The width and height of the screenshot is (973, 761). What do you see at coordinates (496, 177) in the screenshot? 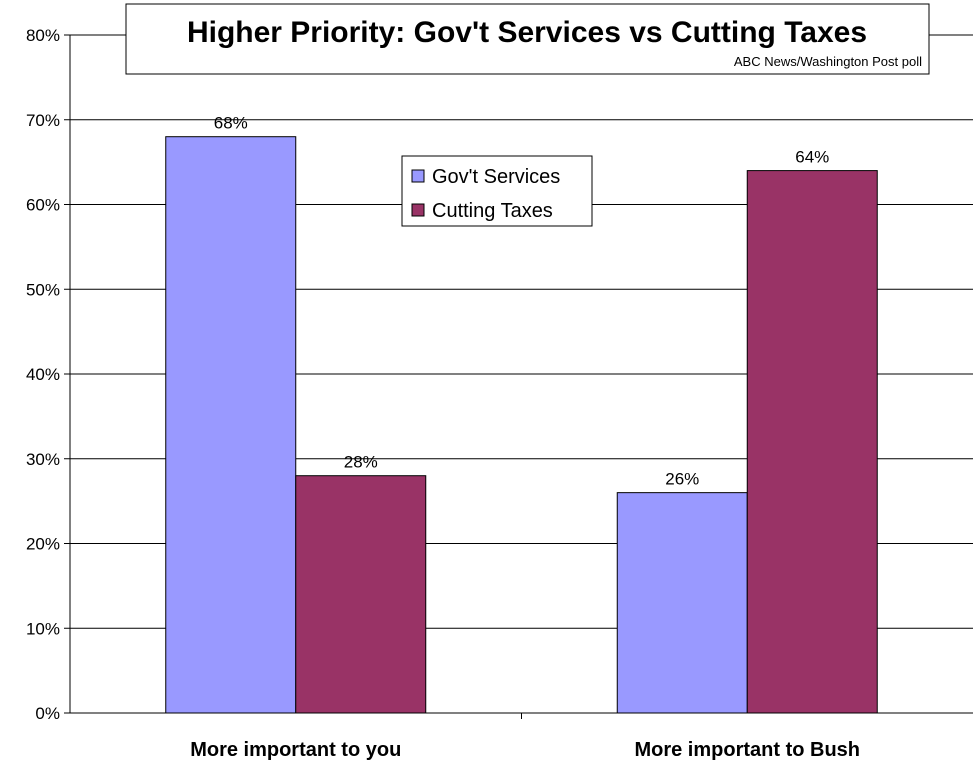
I see `legend-entry: Gov't Services` at bounding box center [496, 177].